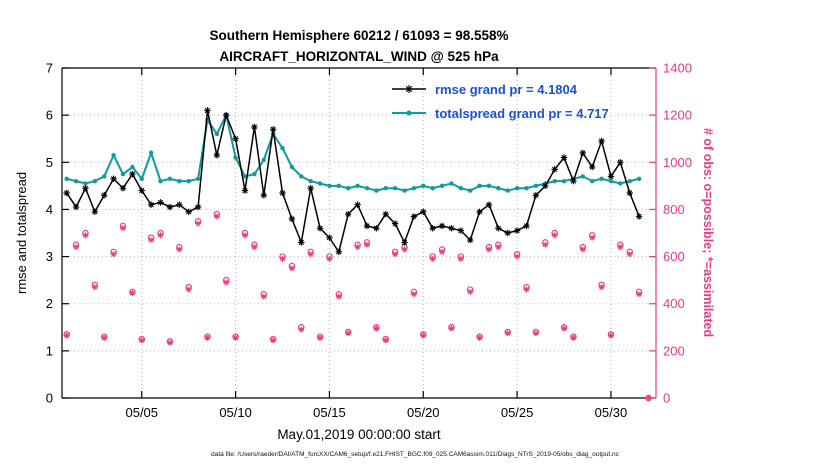 This screenshot has width=830, height=470. What do you see at coordinates (235, 412) in the screenshot?
I see `svg-text: 05/10` at bounding box center [235, 412].